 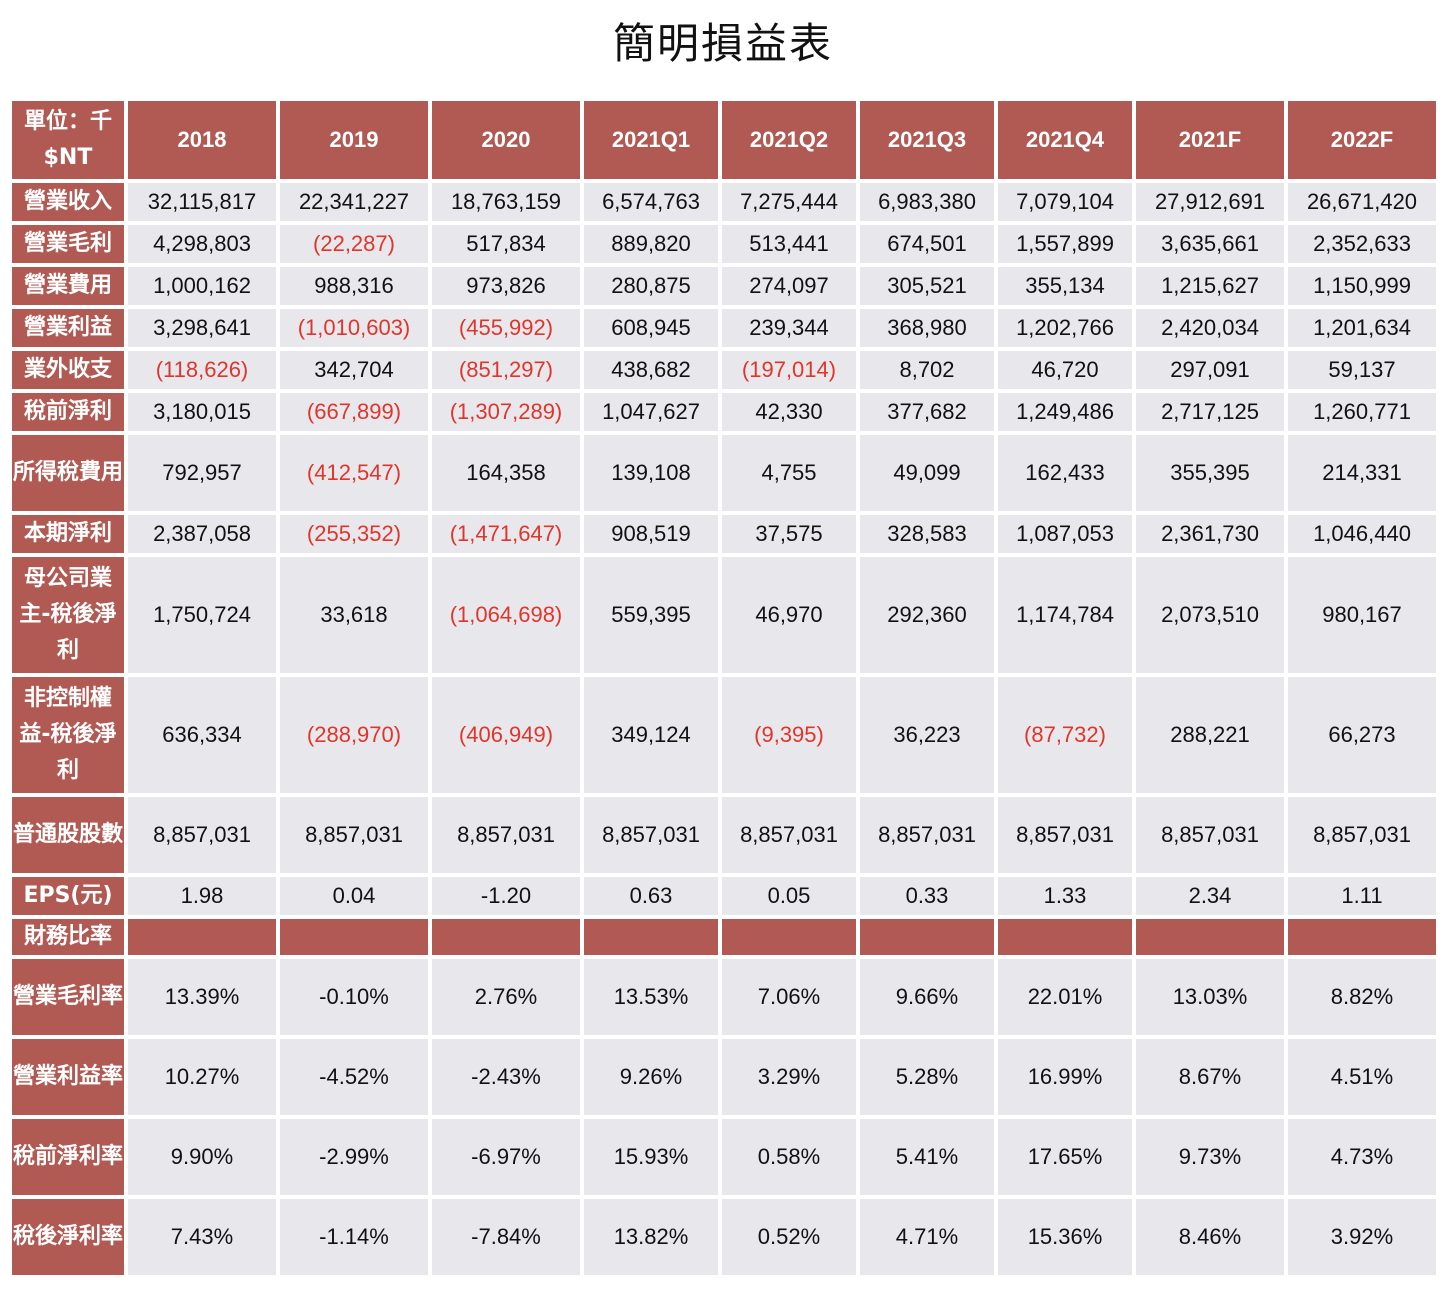 What do you see at coordinates (1362, 1077) in the screenshot?
I see `table-cell: 4.51%` at bounding box center [1362, 1077].